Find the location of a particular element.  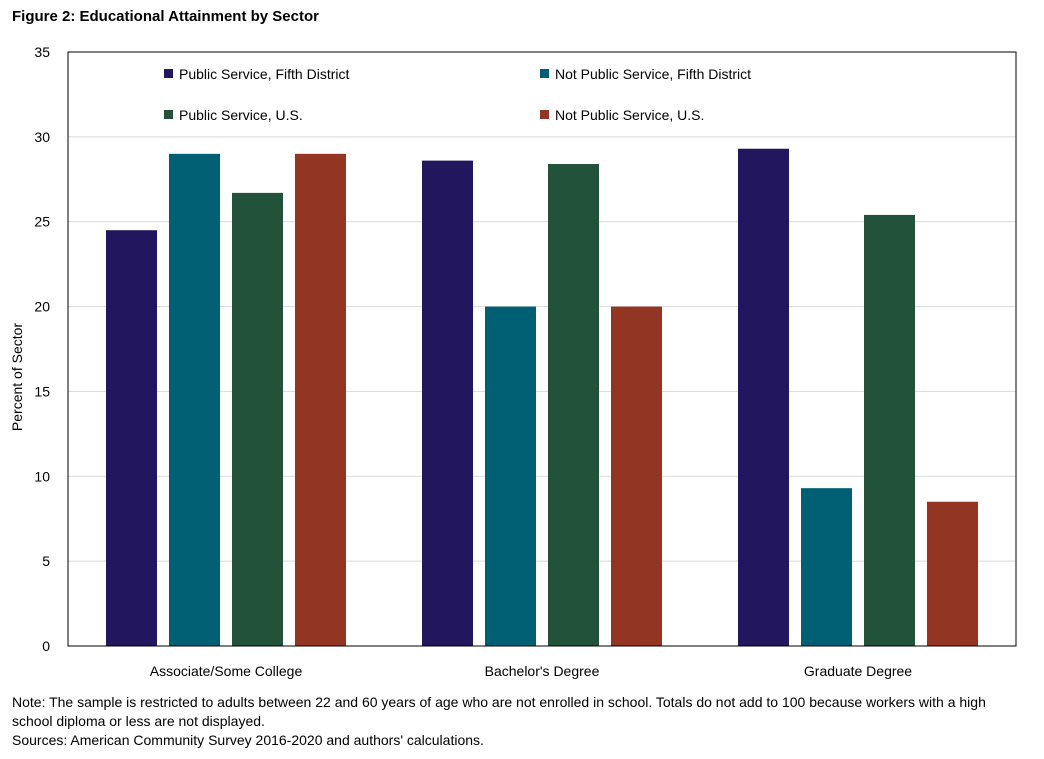

y-tick-label: 15 is located at coordinates (42, 391).